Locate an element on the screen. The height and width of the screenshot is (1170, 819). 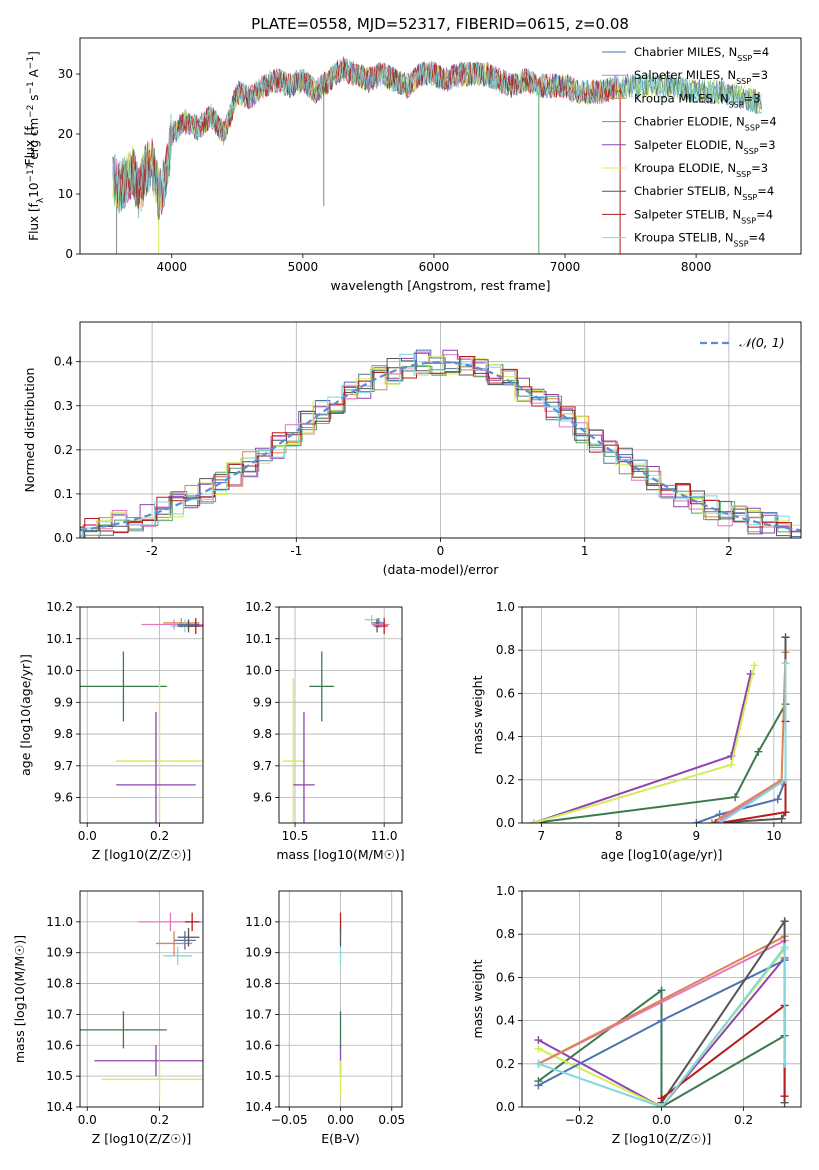
y-tick-label: 9.9 is located at coordinates (63, 702).